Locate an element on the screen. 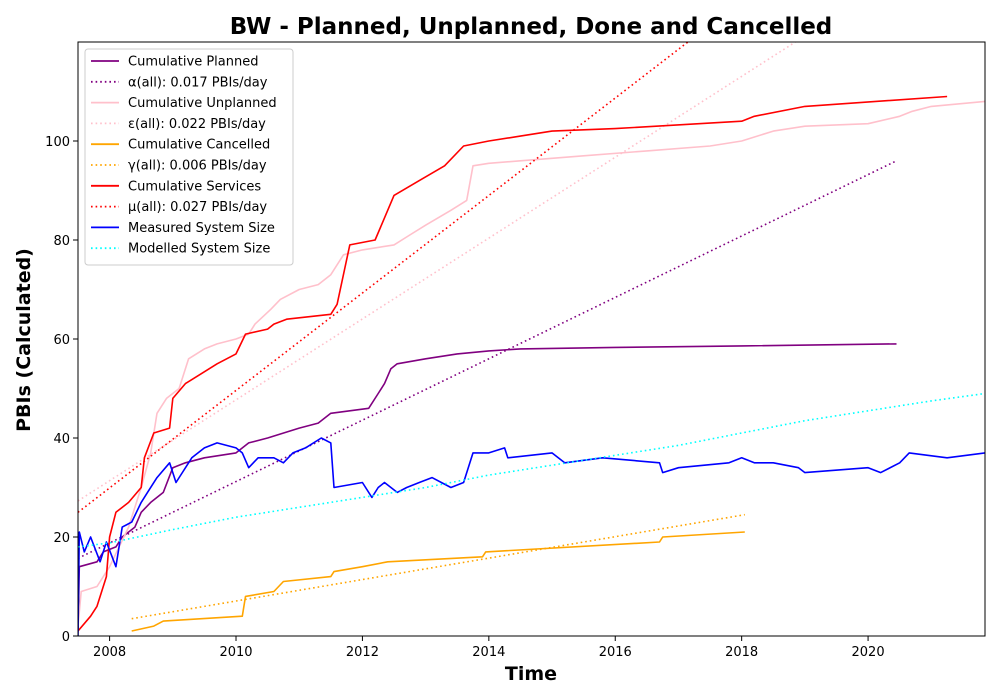  y-tick-label: 80 is located at coordinates (61, 241).